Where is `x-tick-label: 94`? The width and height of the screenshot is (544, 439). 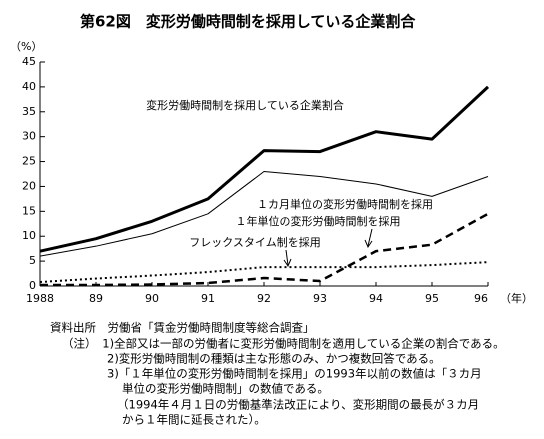 x-tick-label: 94 is located at coordinates (376, 298).